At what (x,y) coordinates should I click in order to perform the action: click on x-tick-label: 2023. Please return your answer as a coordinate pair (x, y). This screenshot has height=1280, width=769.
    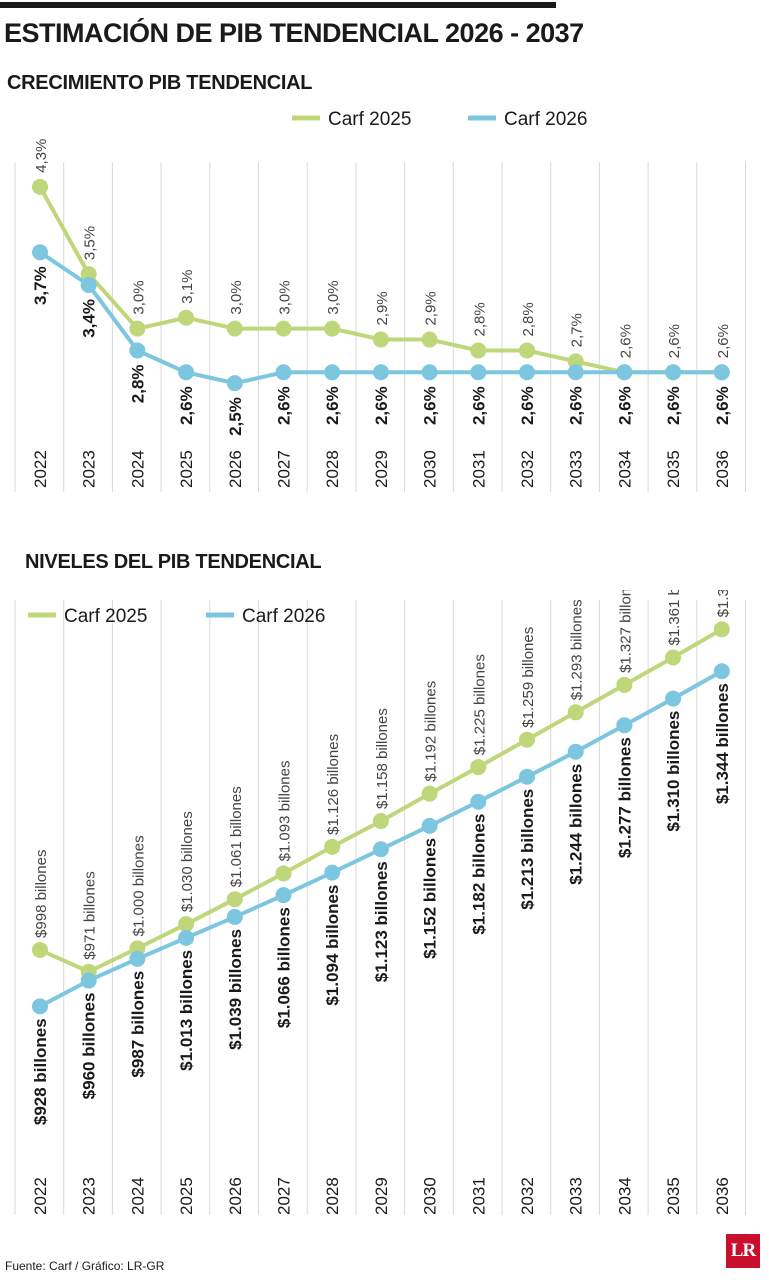
    Looking at the image, I should click on (89, 469).